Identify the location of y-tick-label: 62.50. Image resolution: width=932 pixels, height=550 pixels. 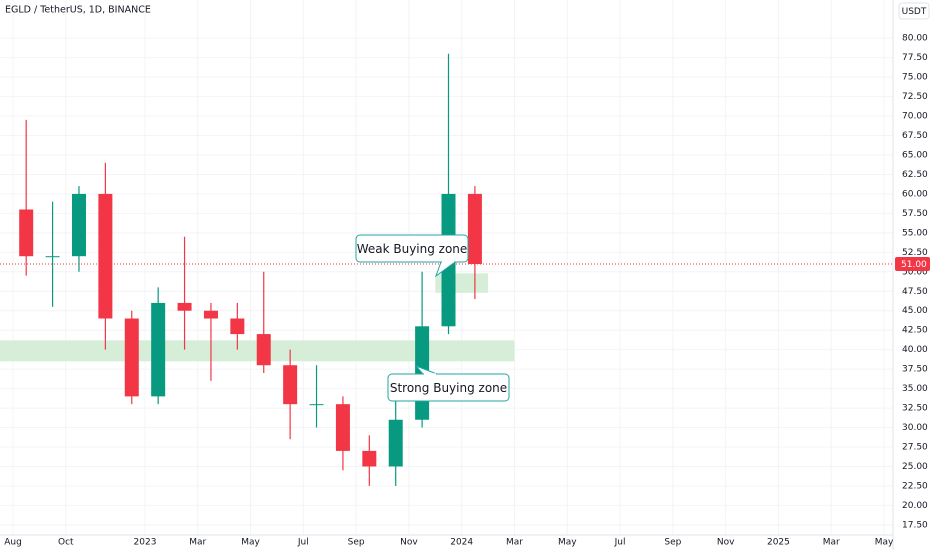
(915, 175).